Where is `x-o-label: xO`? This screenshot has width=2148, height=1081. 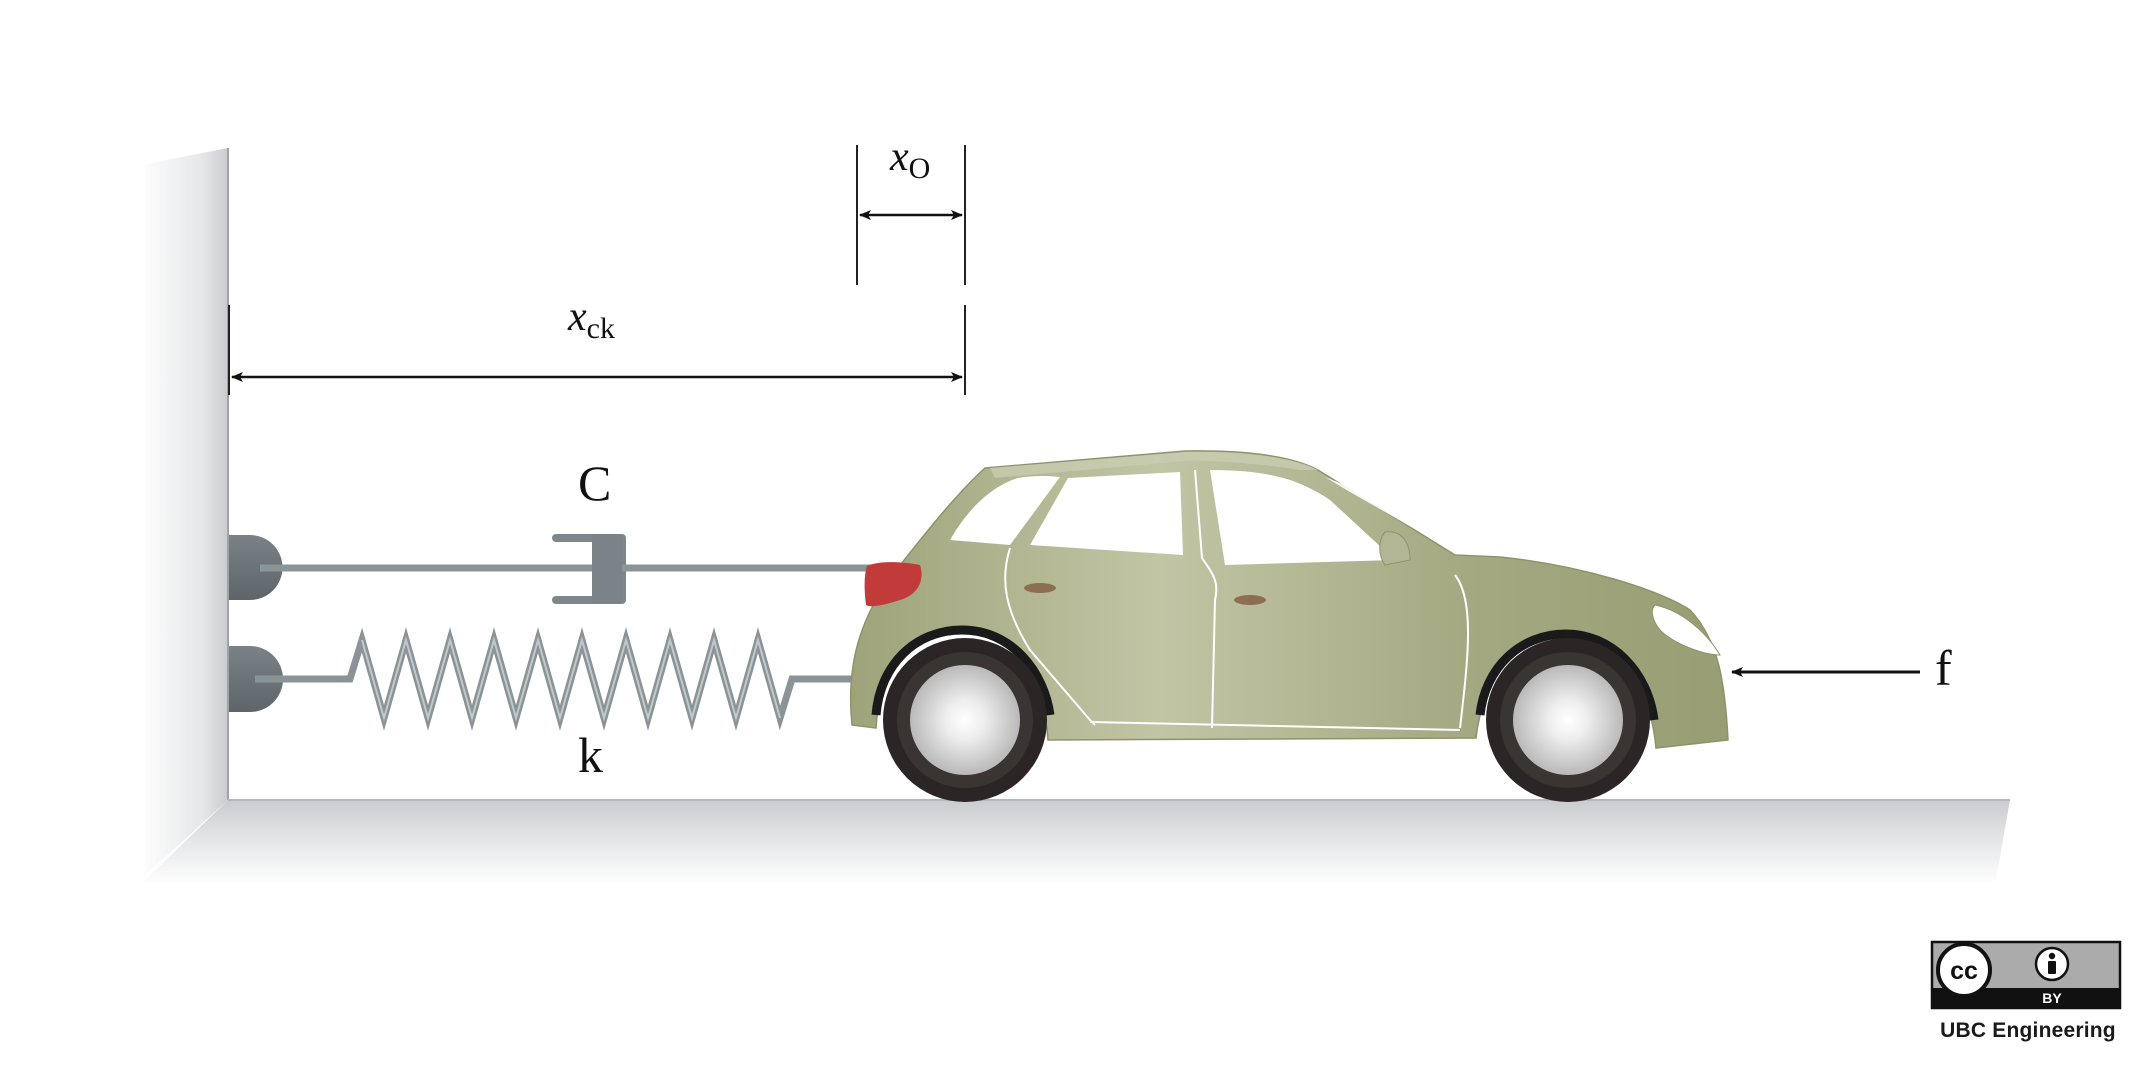 x-o-label: xO is located at coordinates (909, 159).